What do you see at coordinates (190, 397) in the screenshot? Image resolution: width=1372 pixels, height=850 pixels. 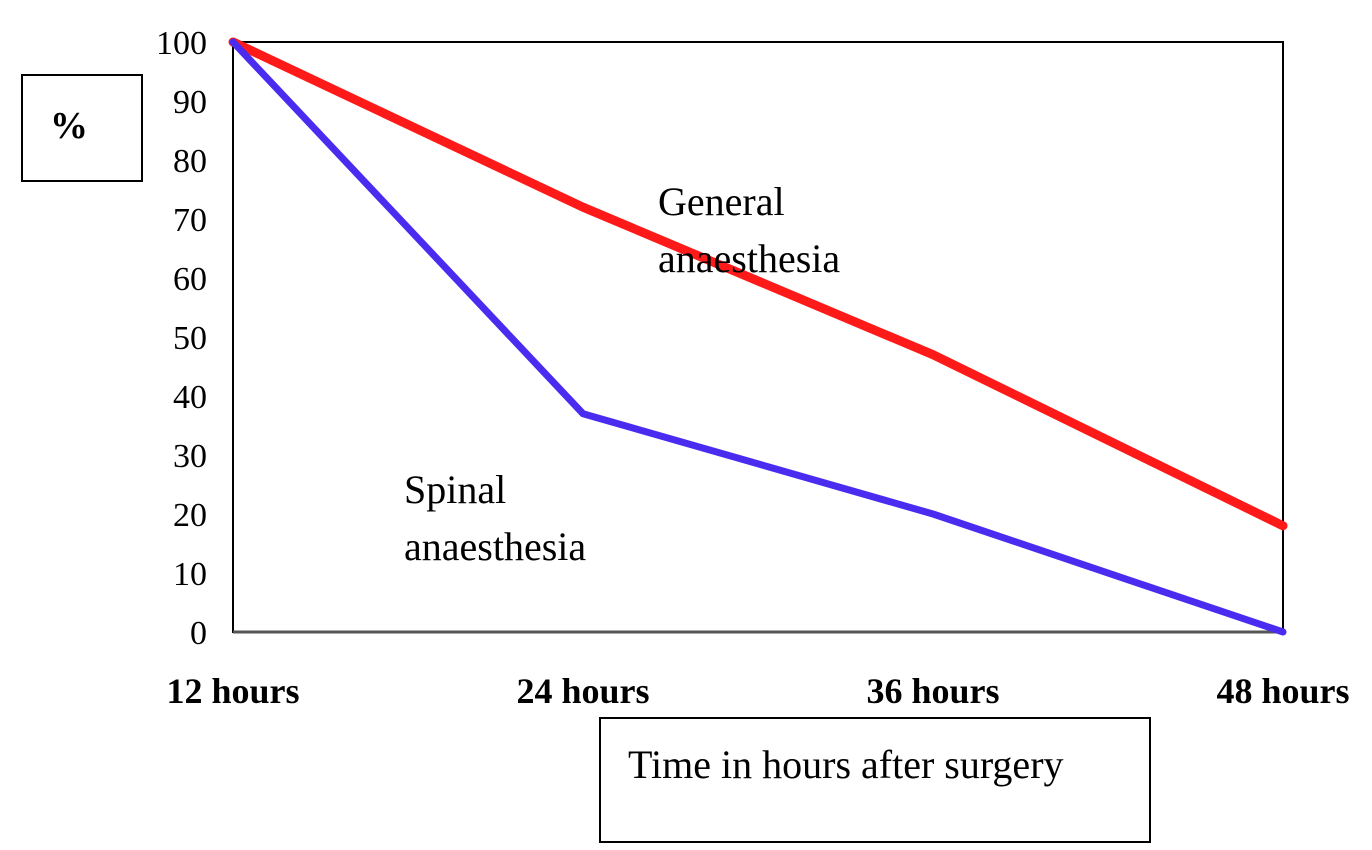 I see `y-tick-label: 40` at bounding box center [190, 397].